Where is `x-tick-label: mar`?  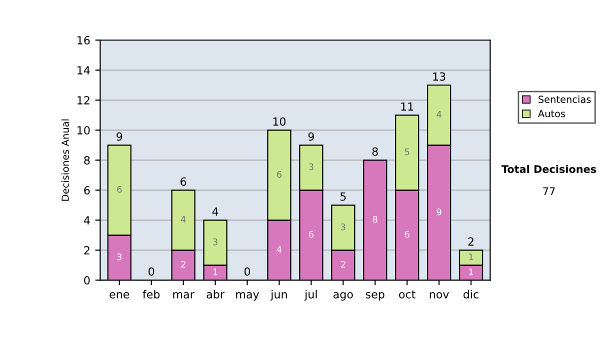
x-tick-label: mar is located at coordinates (183, 295).